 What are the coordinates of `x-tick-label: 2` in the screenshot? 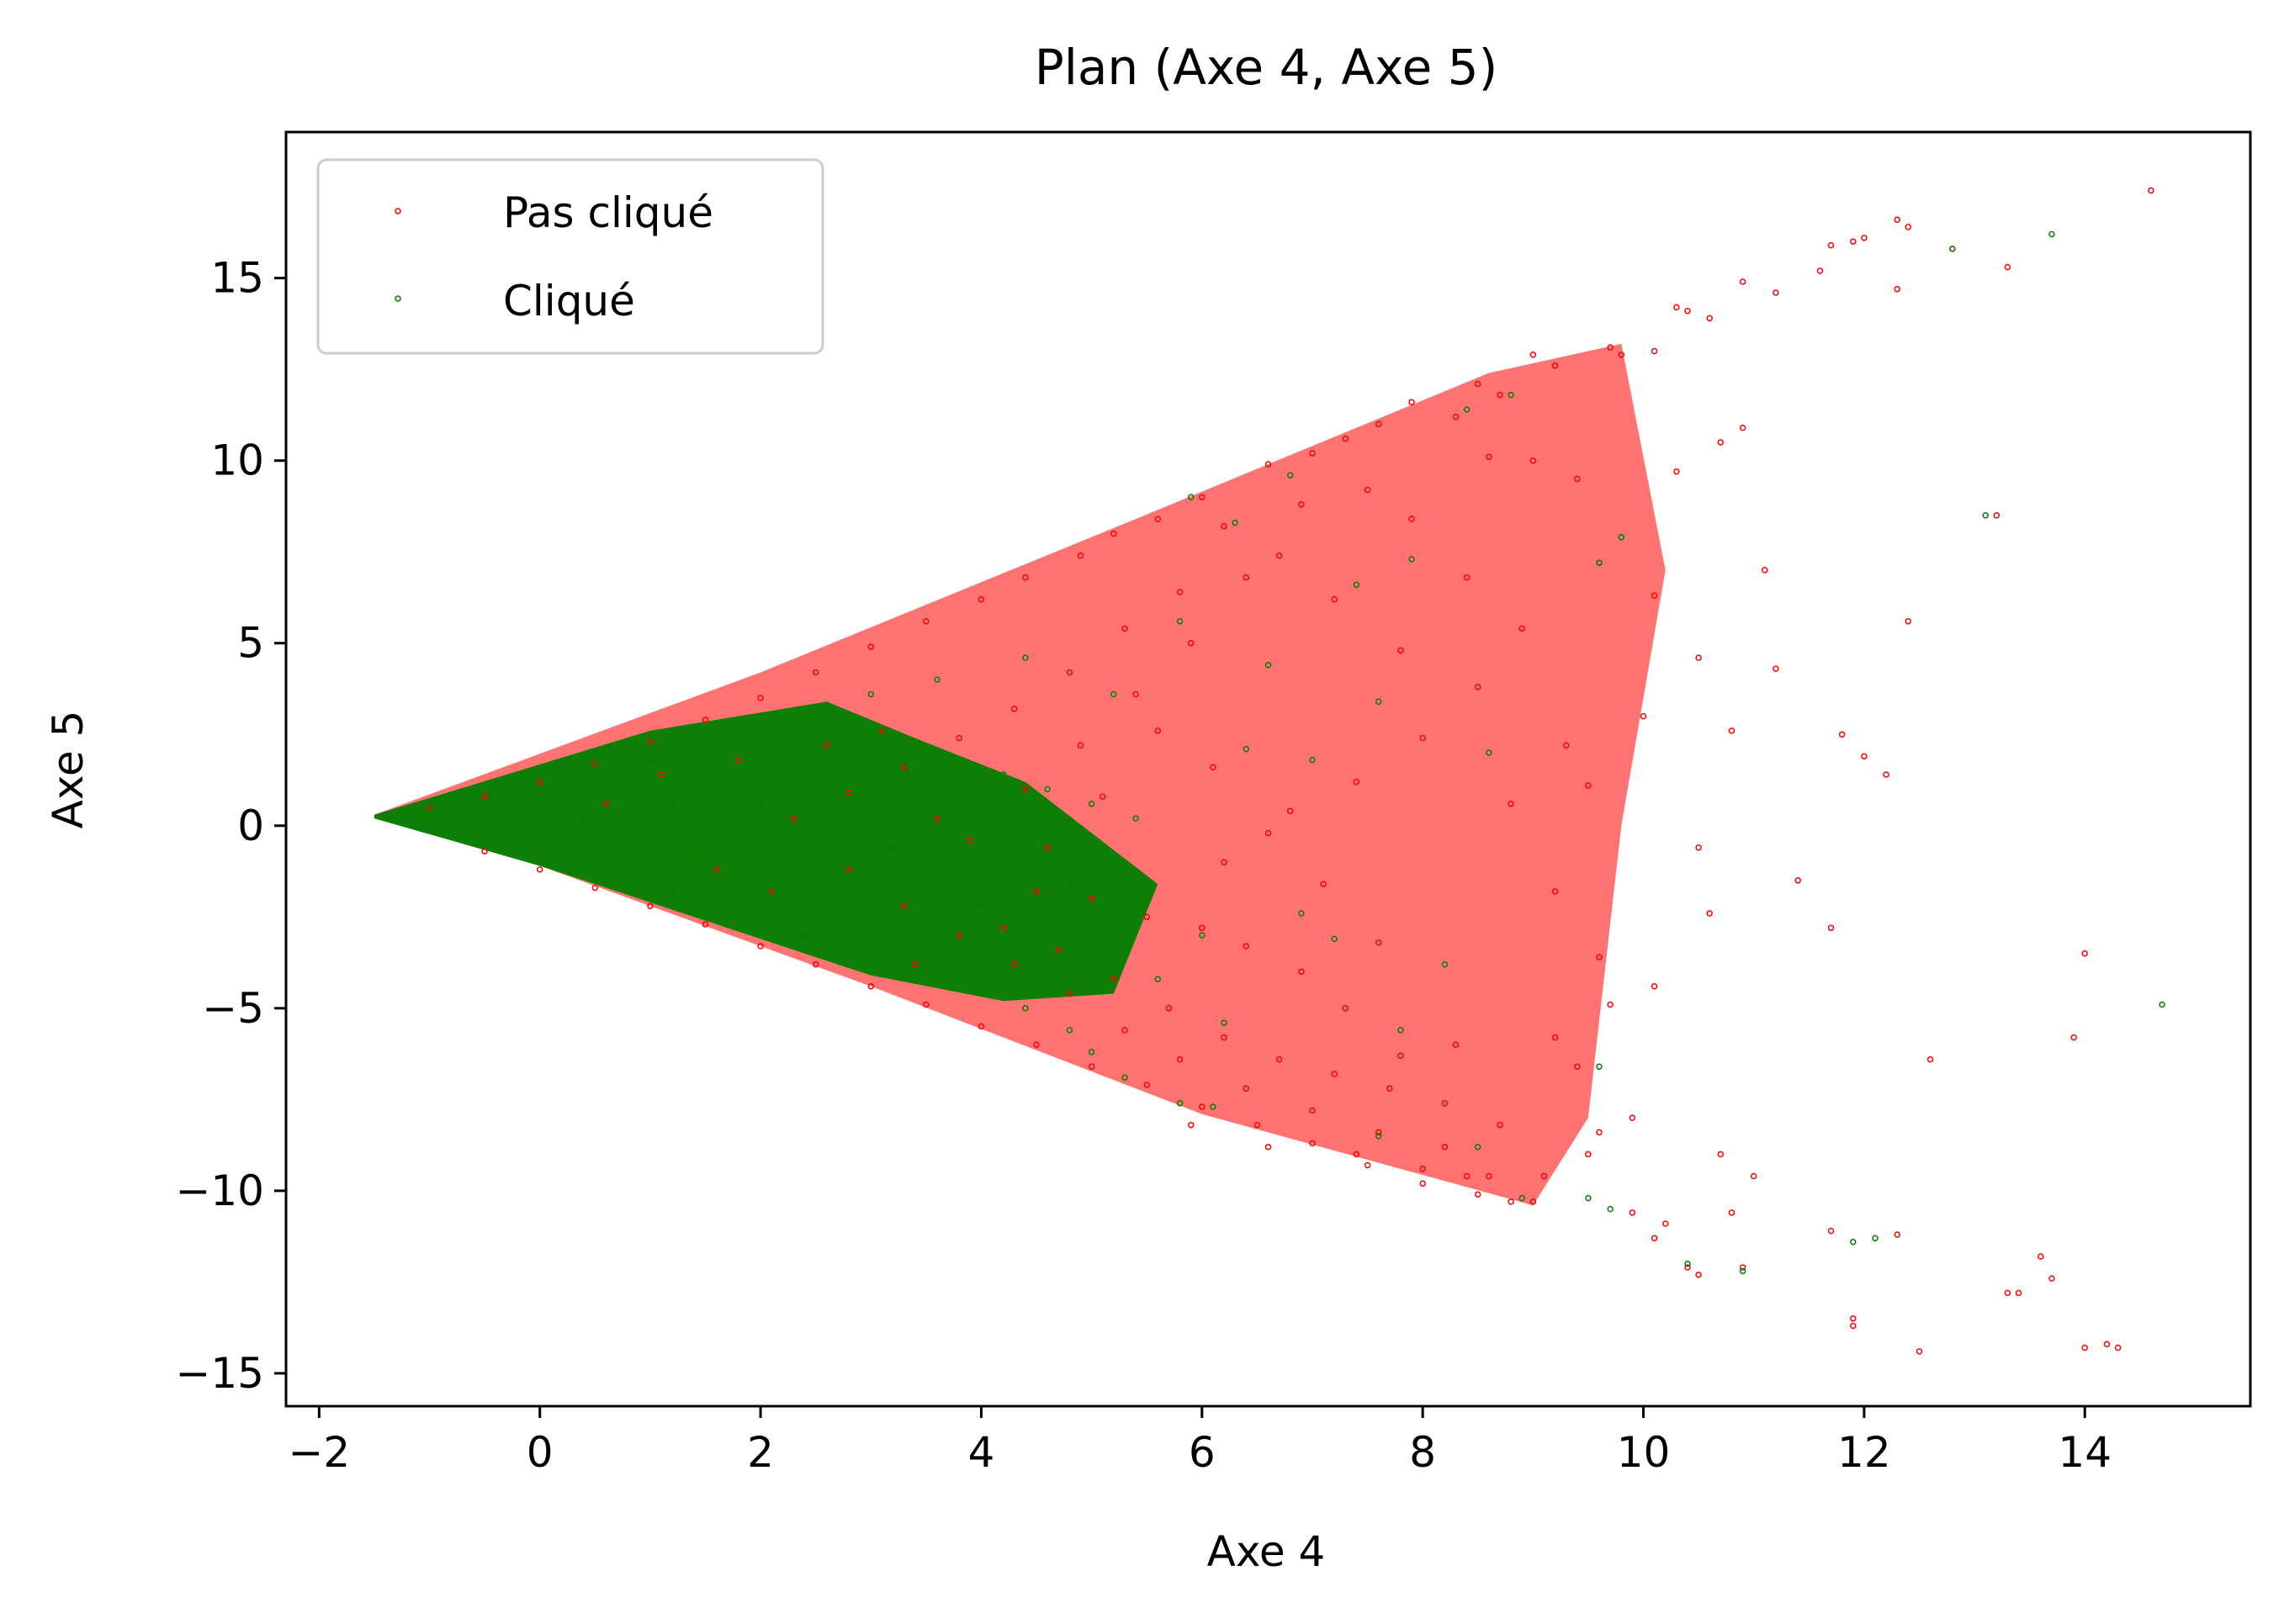 It's located at (760, 1452).